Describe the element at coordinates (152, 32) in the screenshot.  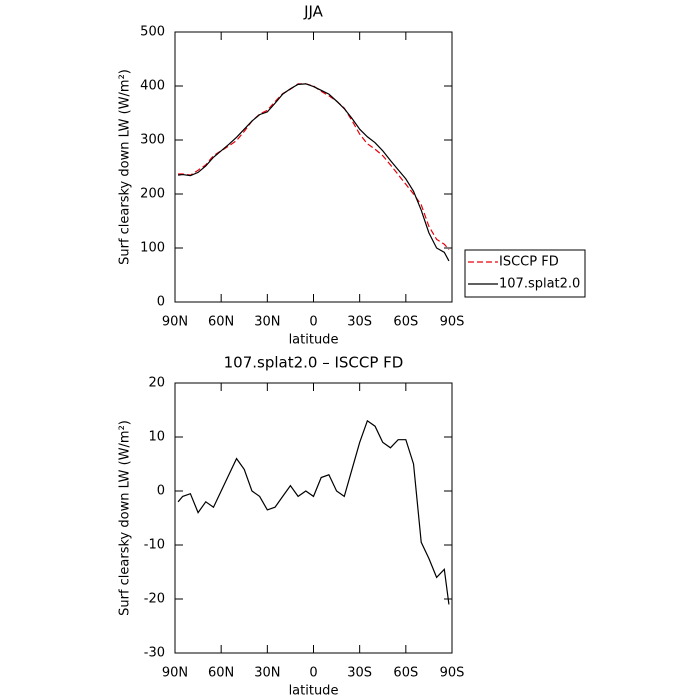
I see `y-tick-label: 500` at that location.